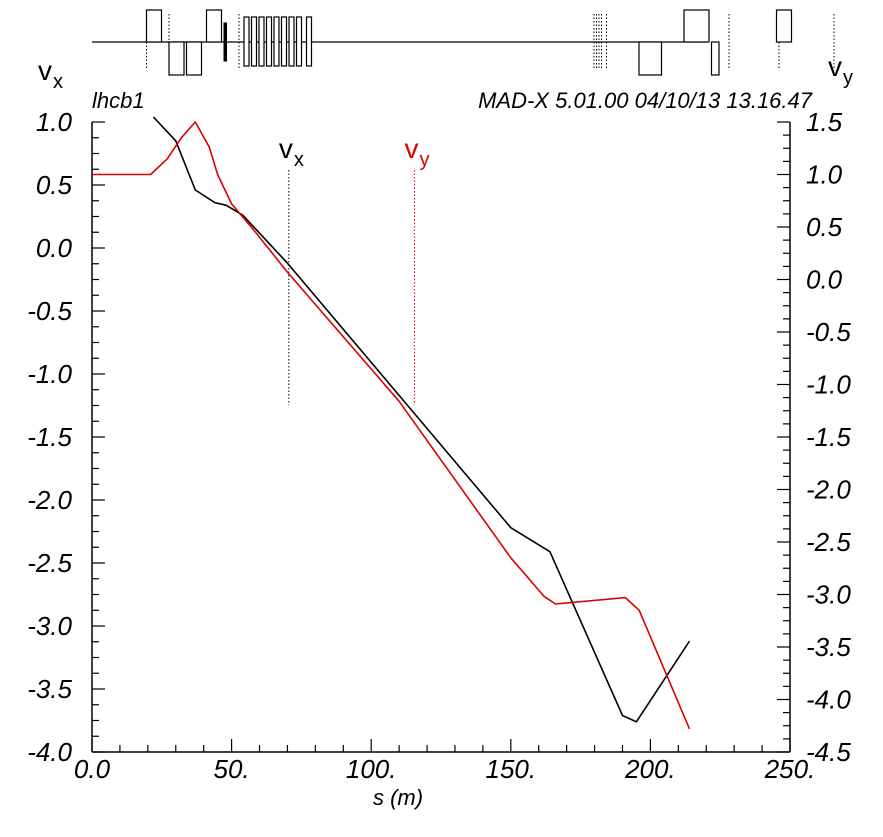  Describe the element at coordinates (824, 175) in the screenshot. I see `right-y-tick-label: 1.0` at that location.